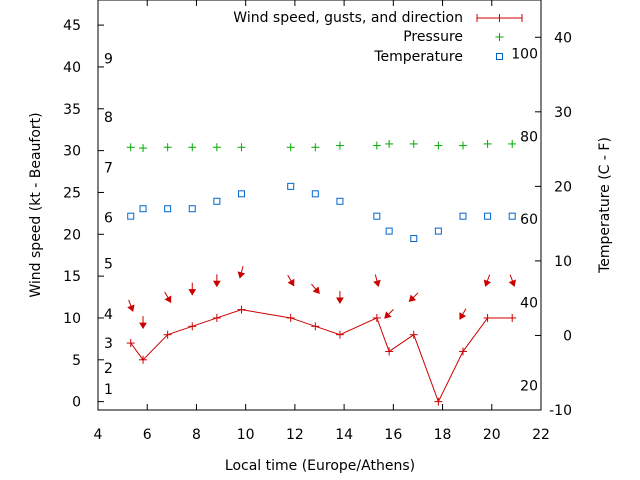 The width and height of the screenshot is (640, 480). Describe the element at coordinates (72, 193) in the screenshot. I see `y-tick-label: 25` at that location.